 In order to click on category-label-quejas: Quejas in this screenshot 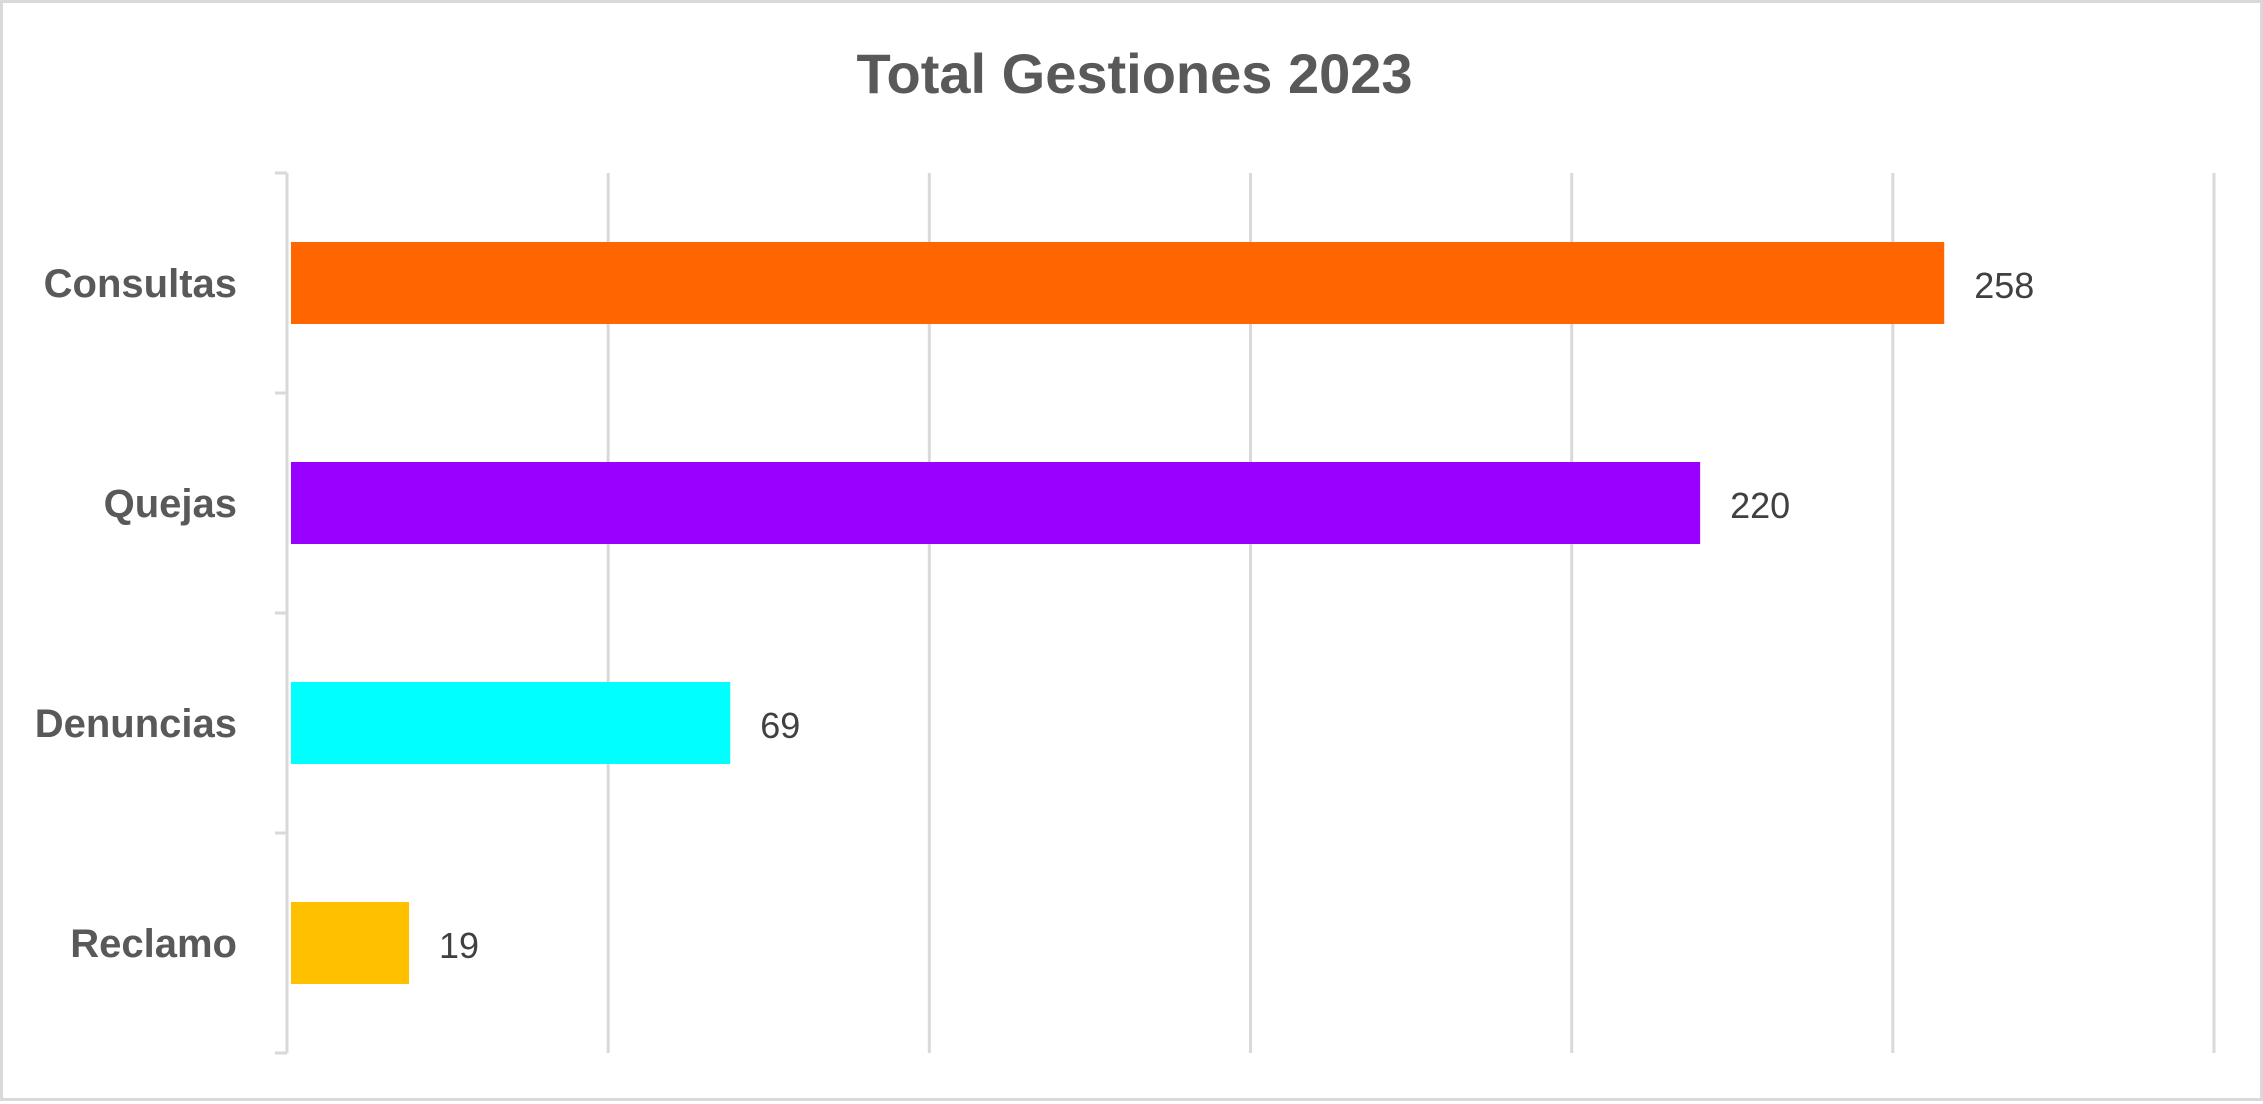, I will do `click(170, 504)`.